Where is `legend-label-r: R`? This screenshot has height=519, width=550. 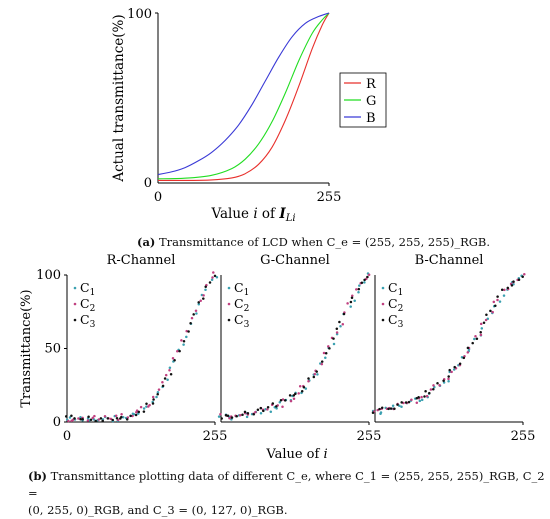
legend-label-r: R is located at coordinates (371, 84).